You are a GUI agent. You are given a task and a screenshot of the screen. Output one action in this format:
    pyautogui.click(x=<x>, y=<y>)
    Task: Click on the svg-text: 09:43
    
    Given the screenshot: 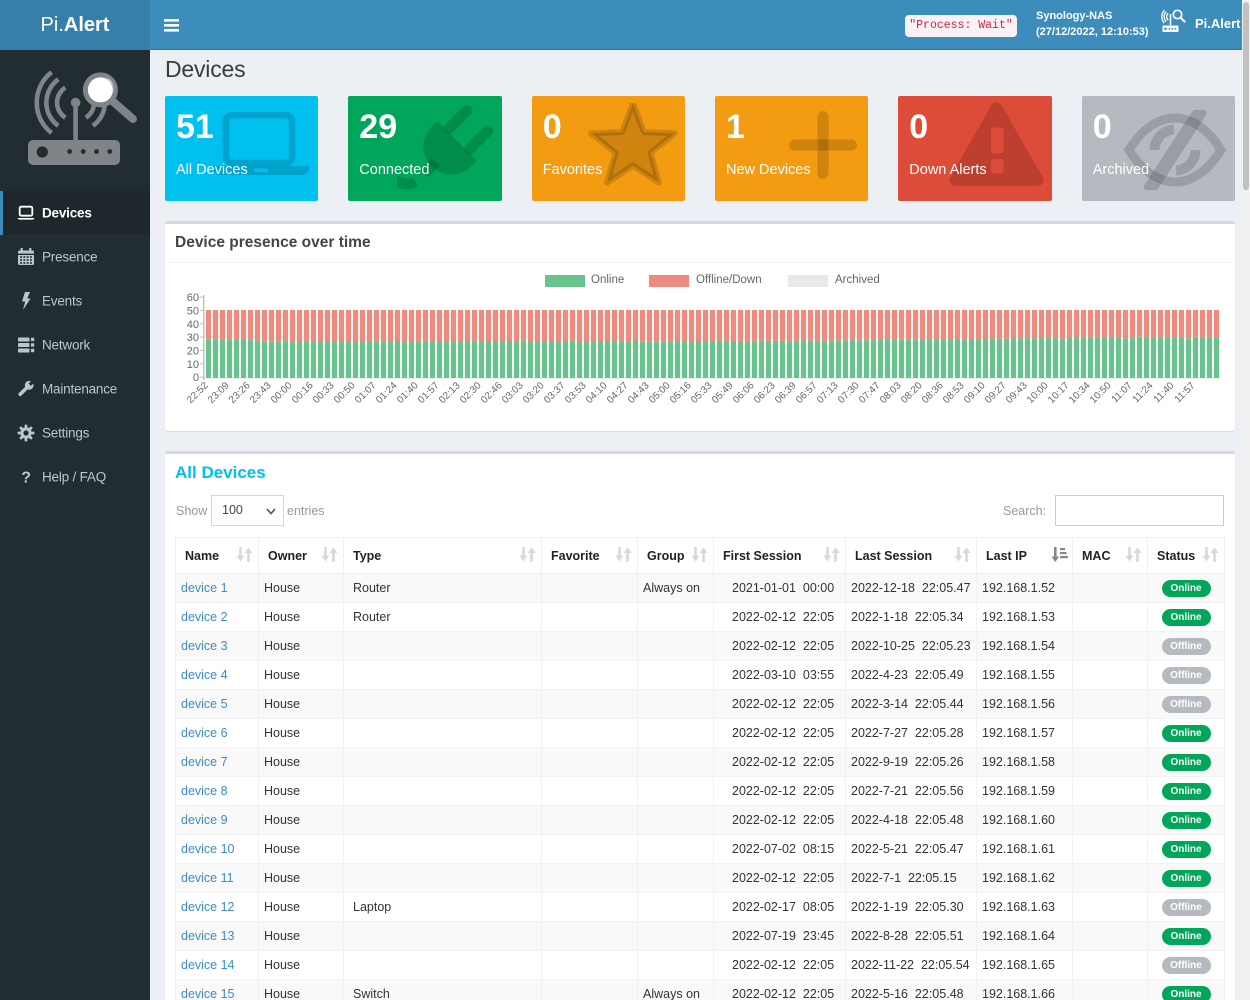 What is the action you would take?
    pyautogui.click(x=1017, y=393)
    